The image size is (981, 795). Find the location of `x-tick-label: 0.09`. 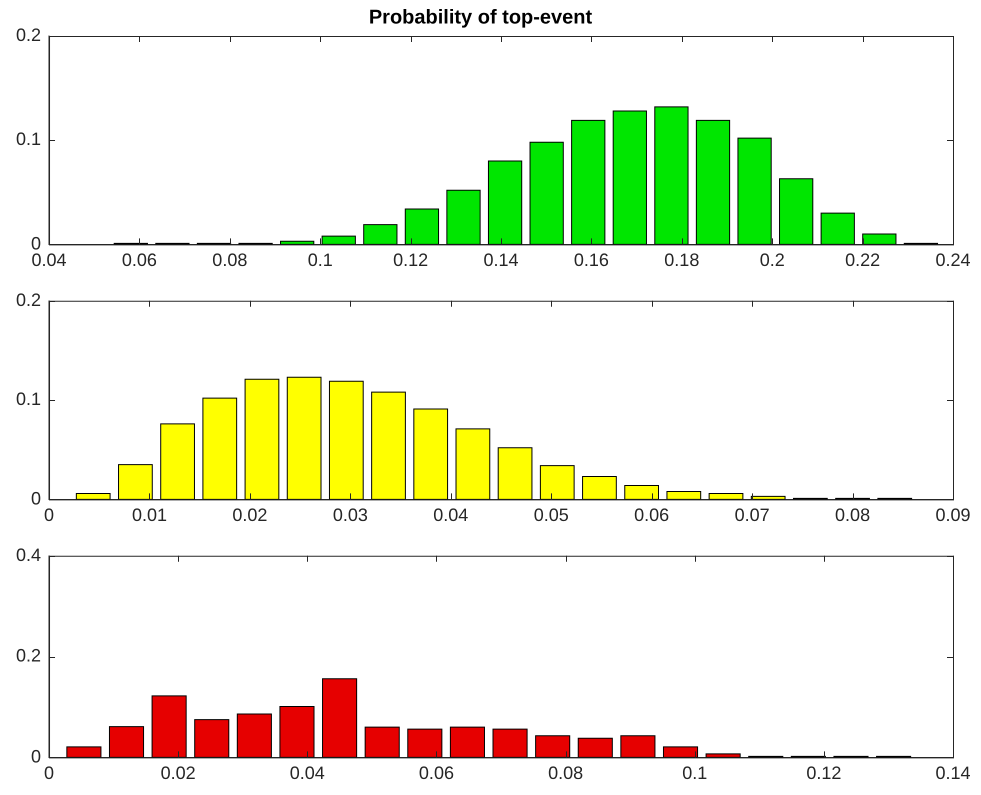

x-tick-label: 0.09 is located at coordinates (953, 515).